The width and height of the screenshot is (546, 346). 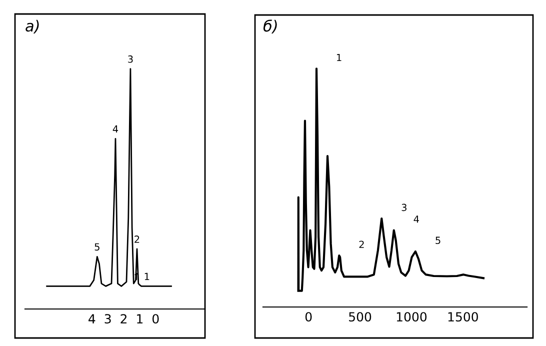 I want to click on x-tick-label: 1, so click(x=140, y=319).